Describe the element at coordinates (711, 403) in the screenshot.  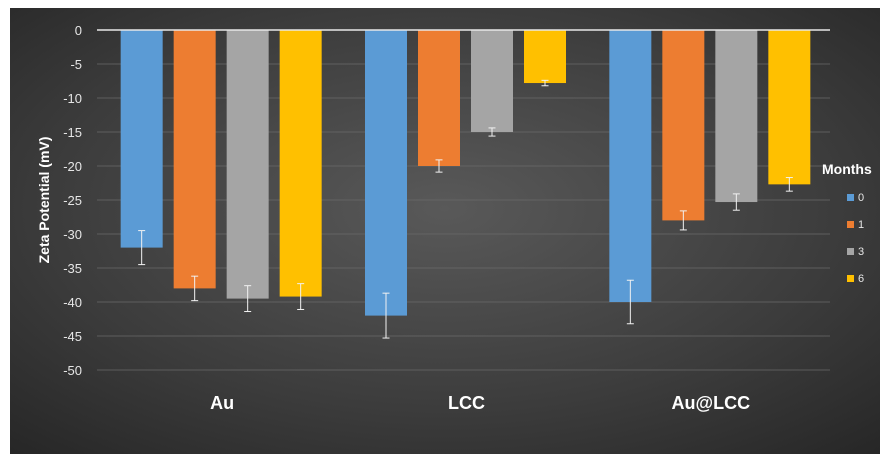
I see `category-label: Au@LCC` at that location.